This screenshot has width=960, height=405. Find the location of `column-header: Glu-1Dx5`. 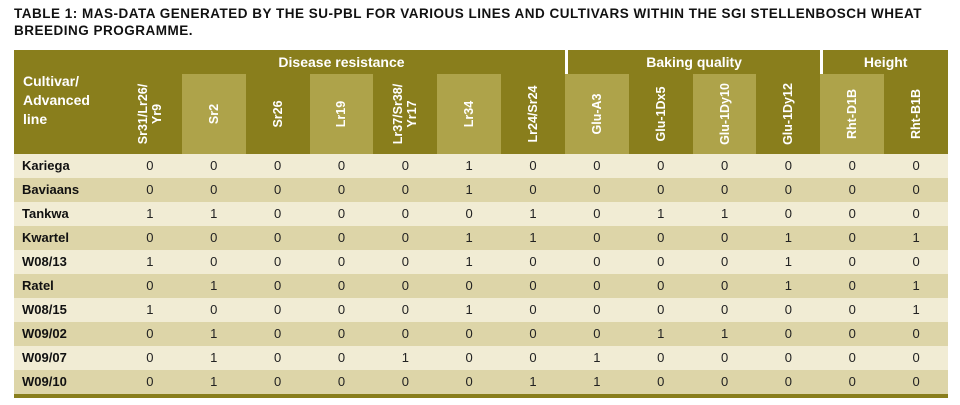

column-header: Glu-1Dx5 is located at coordinates (660, 114).